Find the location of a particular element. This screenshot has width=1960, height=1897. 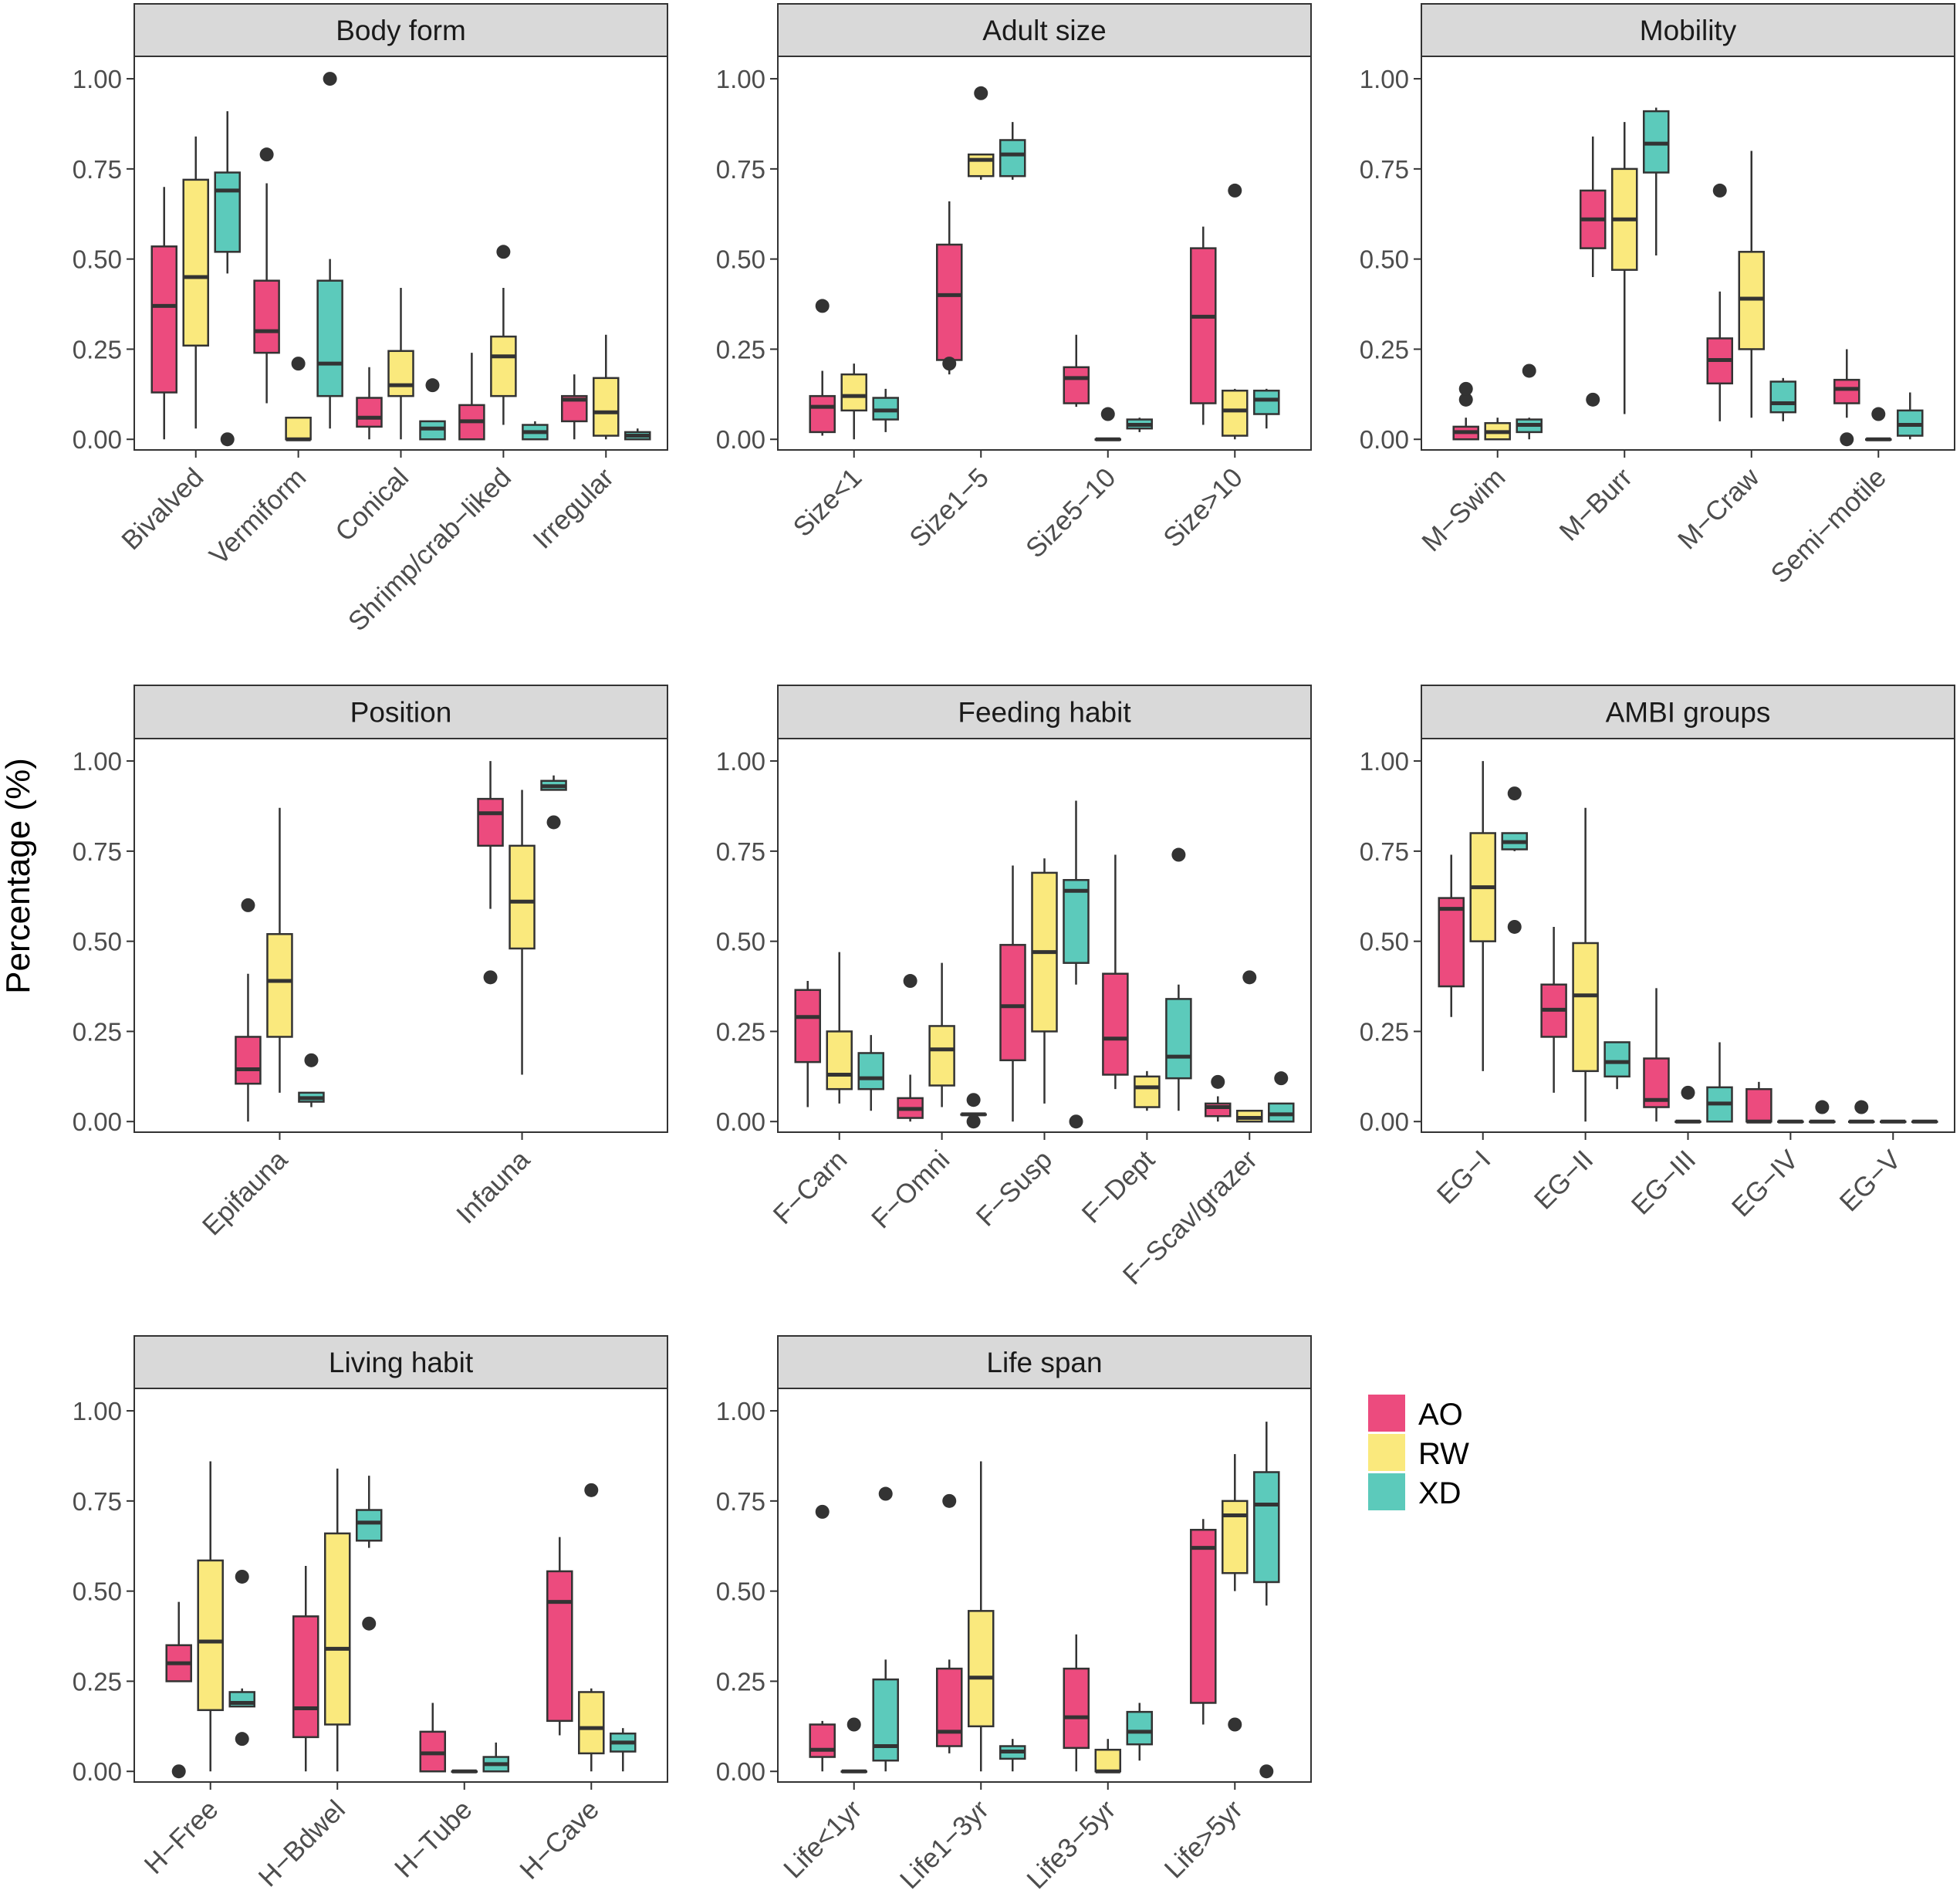

legend-label: AO is located at coordinates (1440, 1415).